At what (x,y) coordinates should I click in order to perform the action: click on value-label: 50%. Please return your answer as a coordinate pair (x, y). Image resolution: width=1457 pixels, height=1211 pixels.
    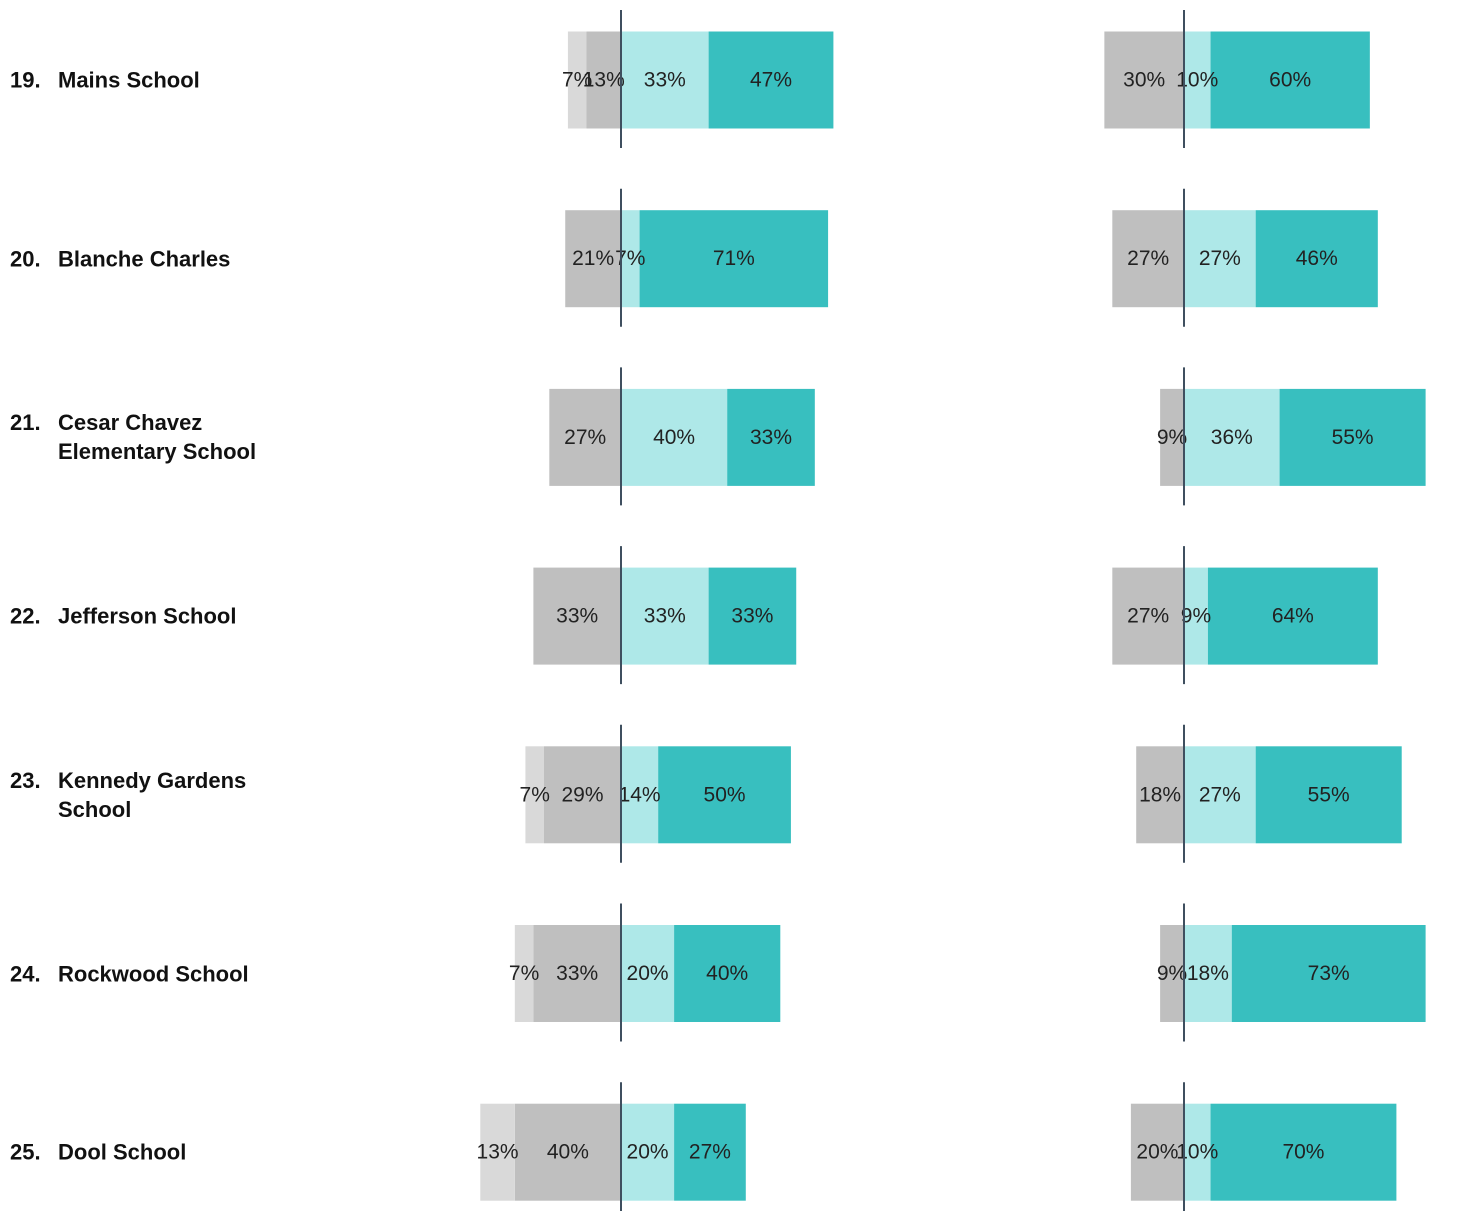
    Looking at the image, I should click on (725, 794).